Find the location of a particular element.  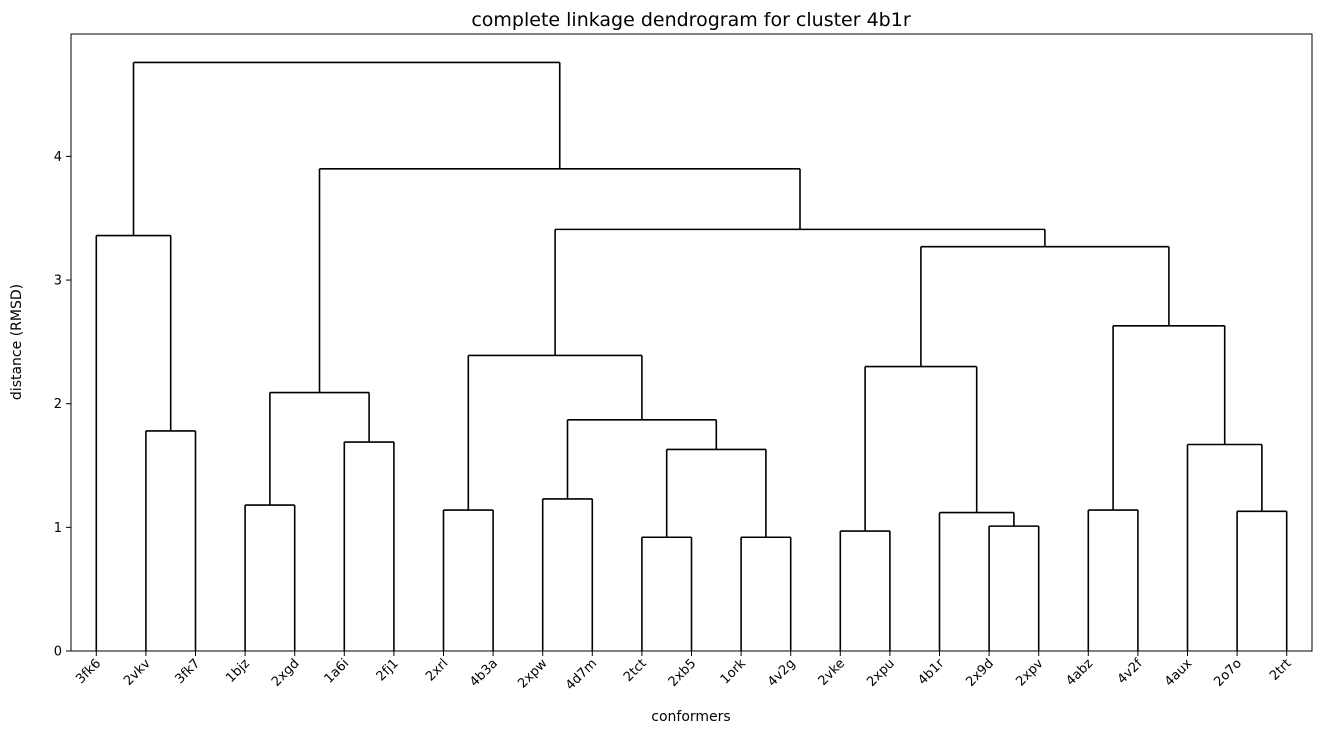

leaf-label-2xpv: 2xpv is located at coordinates (1029, 672).